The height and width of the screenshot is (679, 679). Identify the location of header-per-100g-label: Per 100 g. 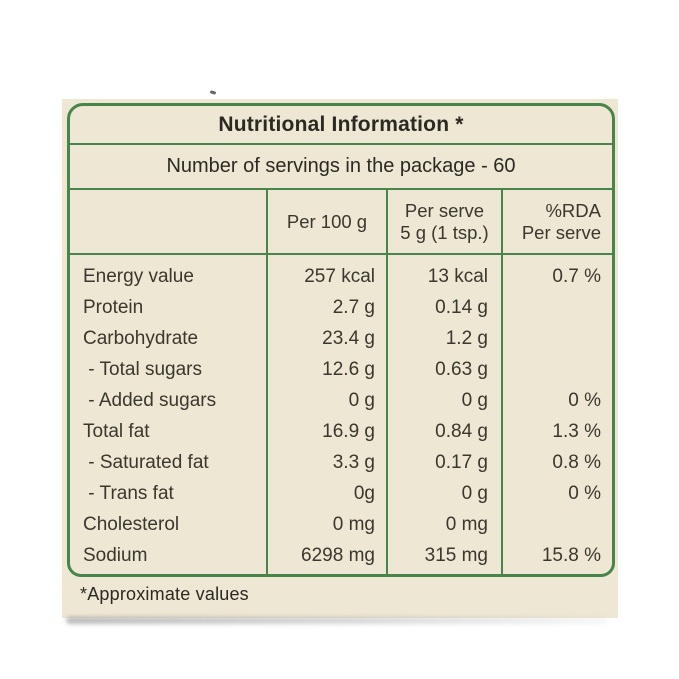
(327, 221).